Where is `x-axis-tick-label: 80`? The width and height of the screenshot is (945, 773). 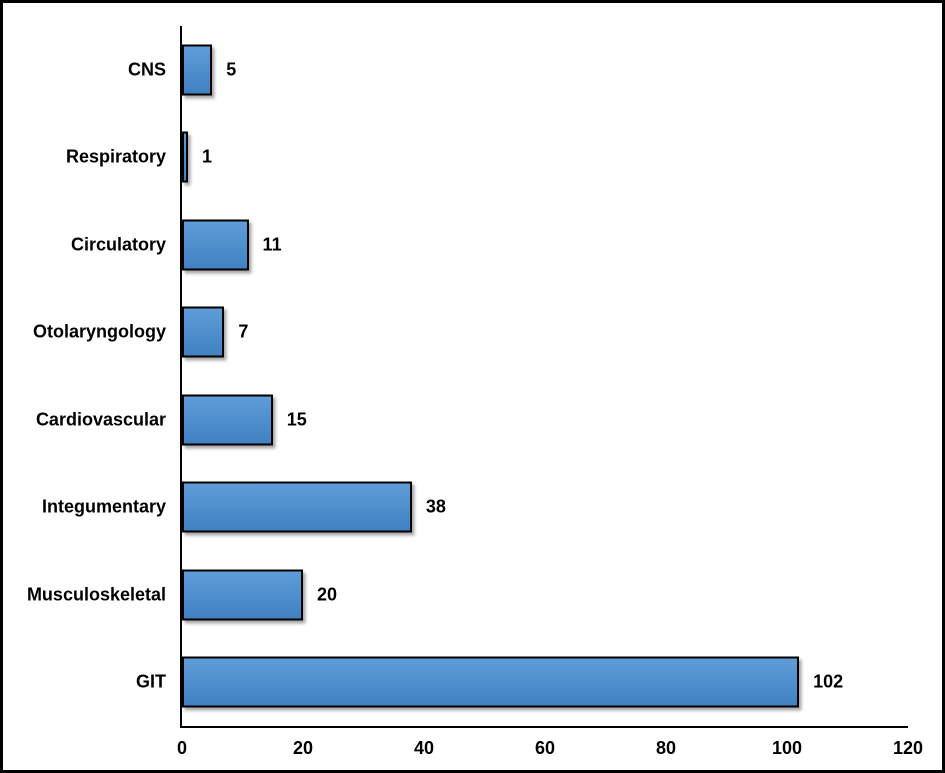
x-axis-tick-label: 80 is located at coordinates (666, 748).